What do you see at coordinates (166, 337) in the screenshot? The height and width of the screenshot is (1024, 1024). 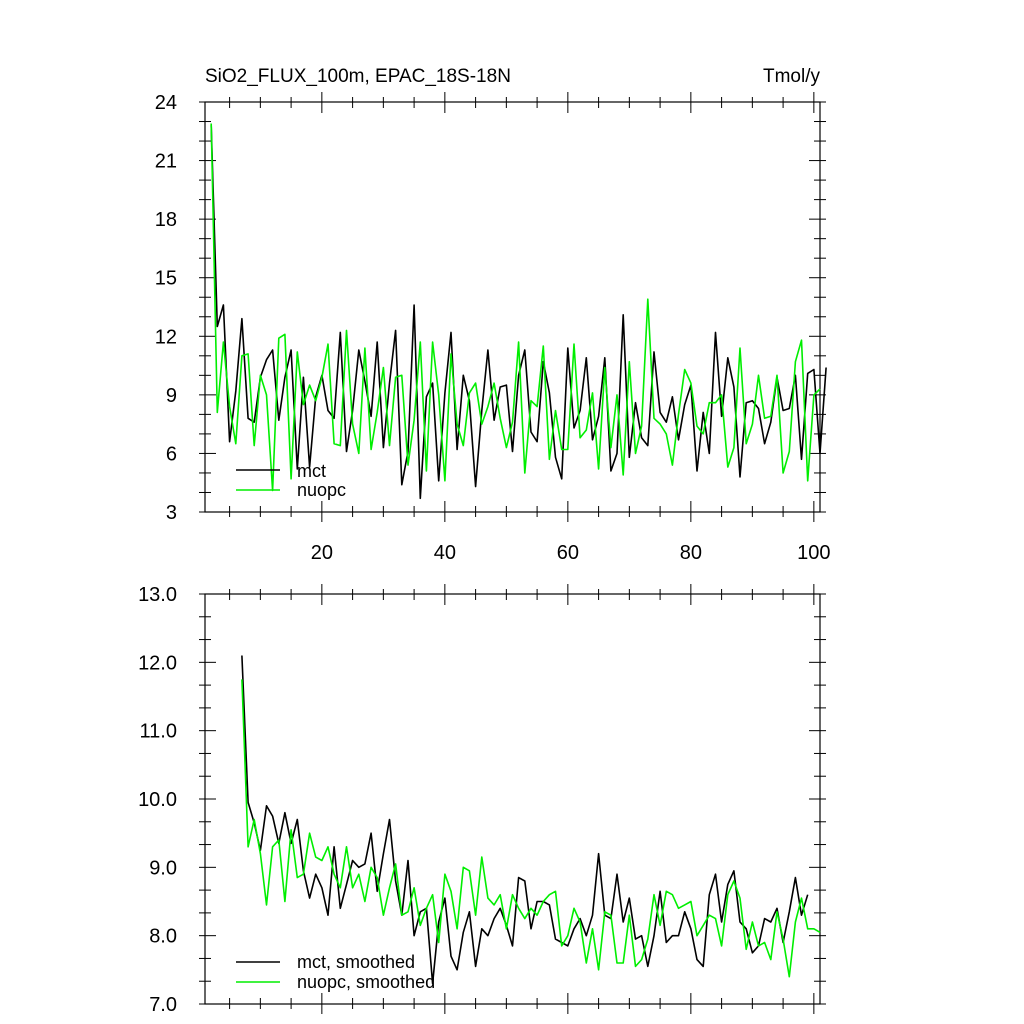 I see `y-tick-label: 12` at bounding box center [166, 337].